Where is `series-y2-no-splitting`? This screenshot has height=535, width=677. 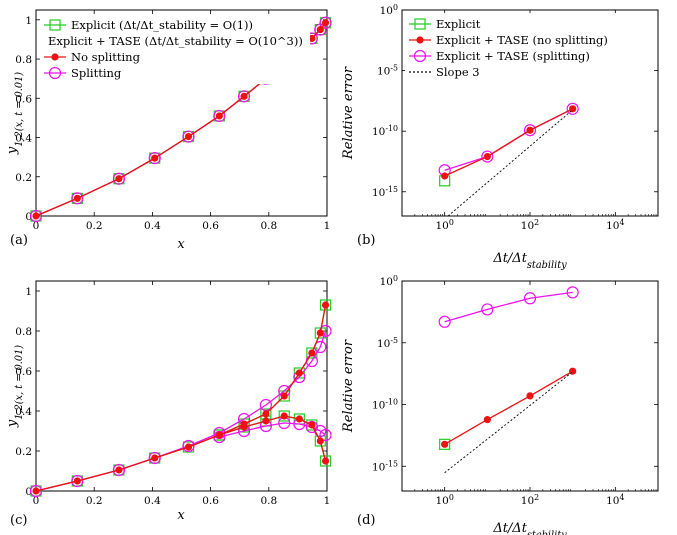 series-y2-no-splitting is located at coordinates (272, 438).